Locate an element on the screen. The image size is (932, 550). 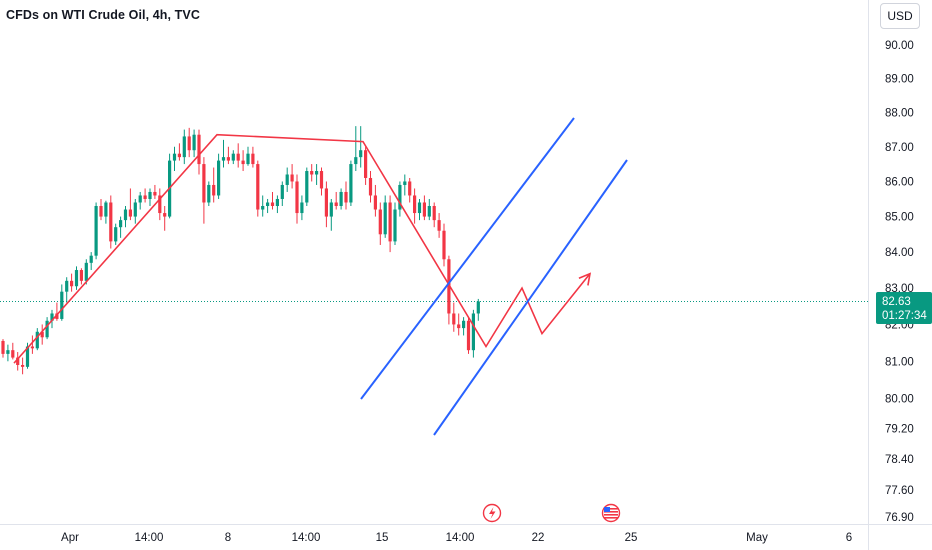
price-tick-label: 89.00 is located at coordinates (899, 80).